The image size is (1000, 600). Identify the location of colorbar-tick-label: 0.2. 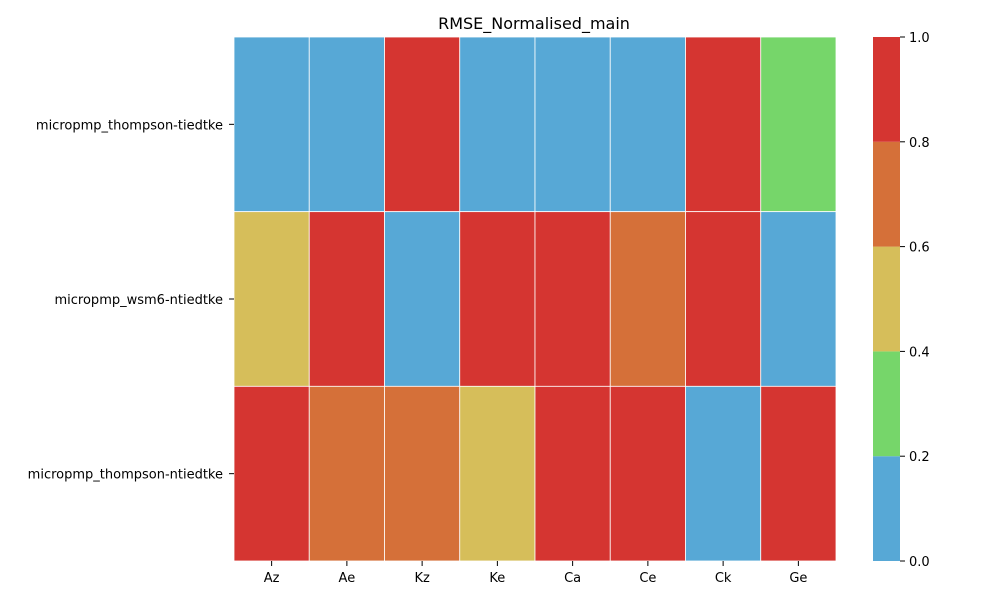
(919, 457).